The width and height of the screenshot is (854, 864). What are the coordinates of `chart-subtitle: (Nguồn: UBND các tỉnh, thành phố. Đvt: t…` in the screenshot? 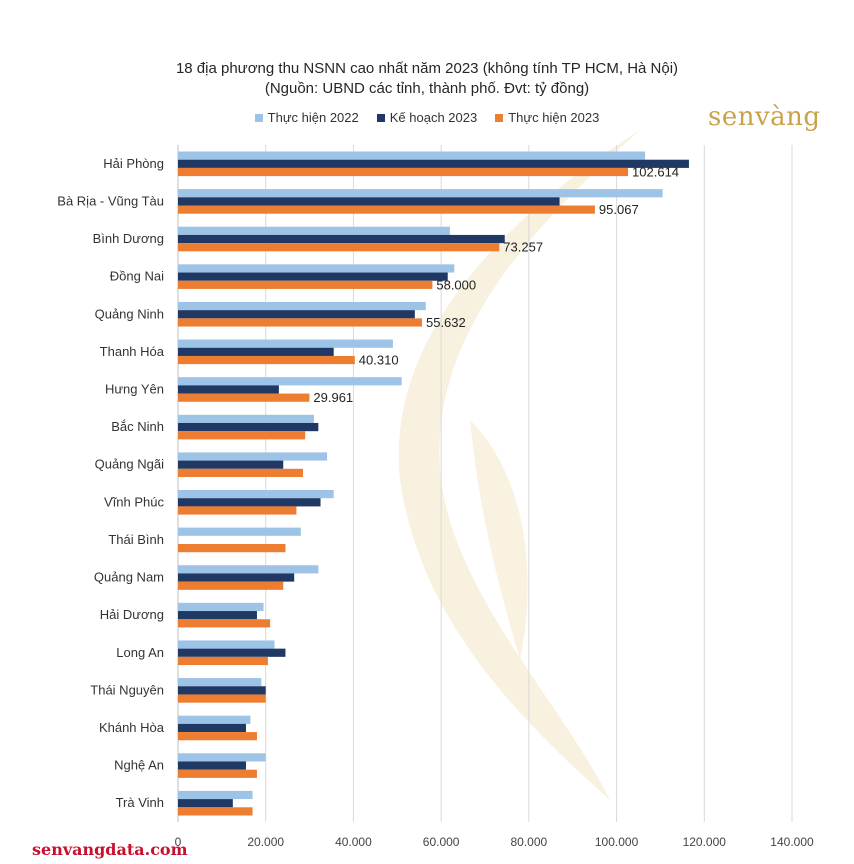 It's located at (427, 88).